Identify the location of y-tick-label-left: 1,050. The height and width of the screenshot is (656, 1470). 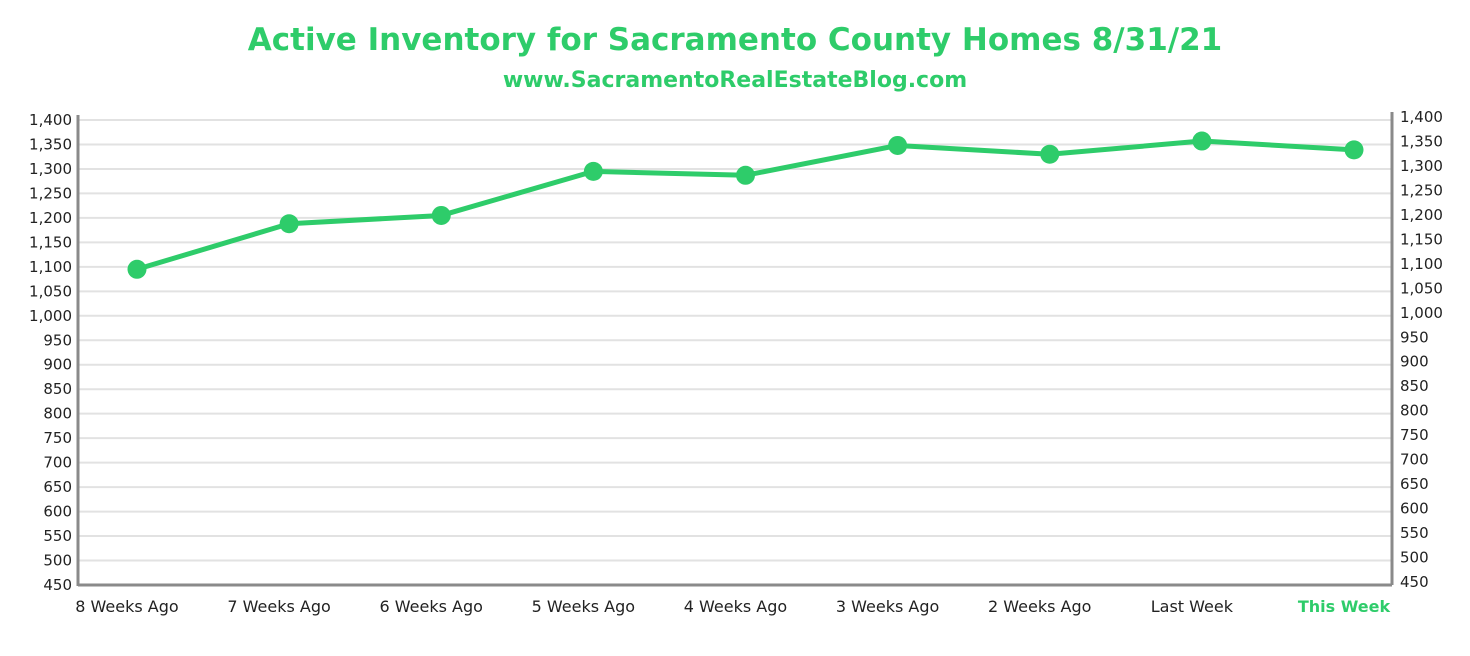
(50, 291).